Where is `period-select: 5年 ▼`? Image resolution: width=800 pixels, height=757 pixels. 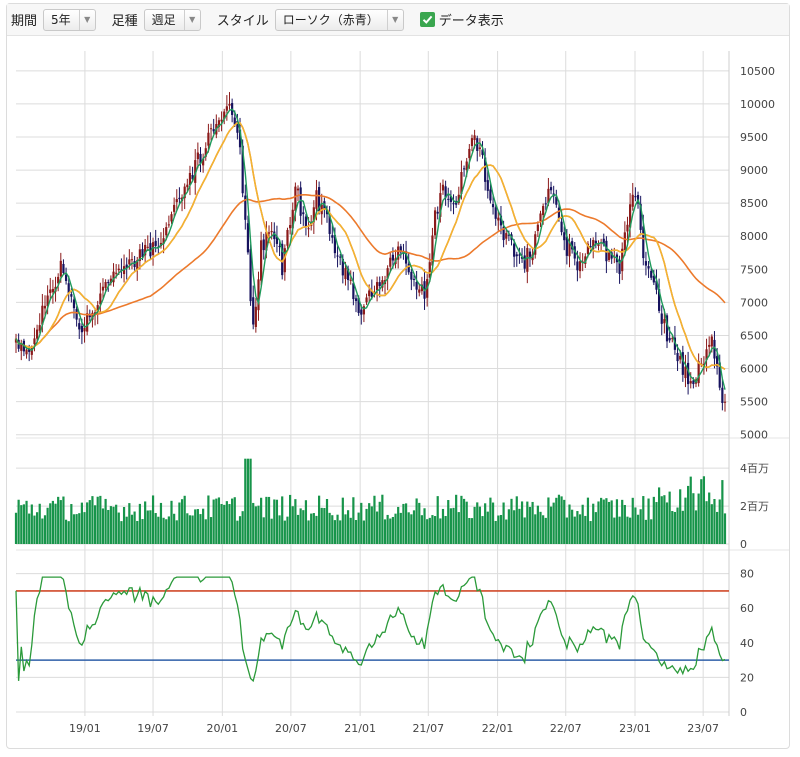
period-select: 5年 ▼ is located at coordinates (69, 19).